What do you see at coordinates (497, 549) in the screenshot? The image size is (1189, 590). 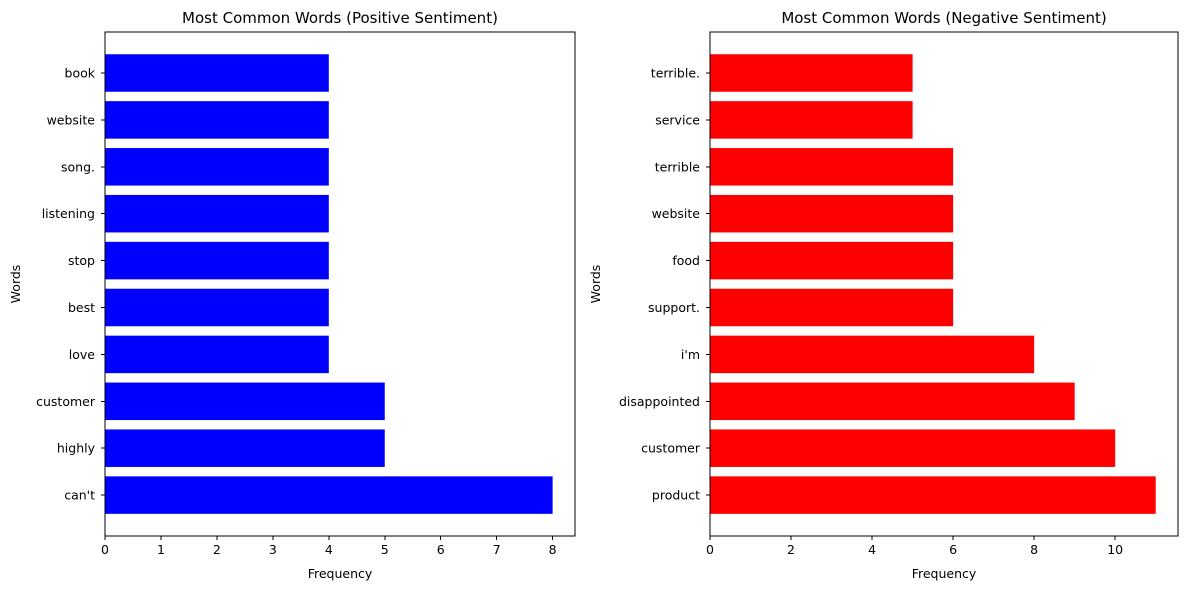 I see `x-tick-label: 7` at bounding box center [497, 549].